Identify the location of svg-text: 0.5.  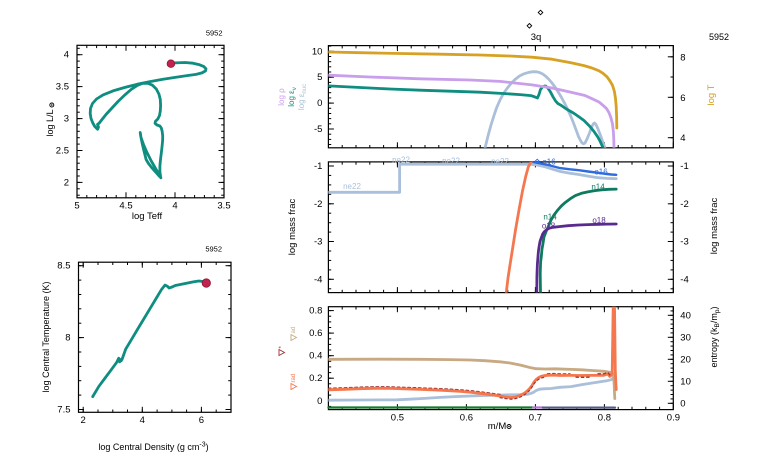
(397, 418).